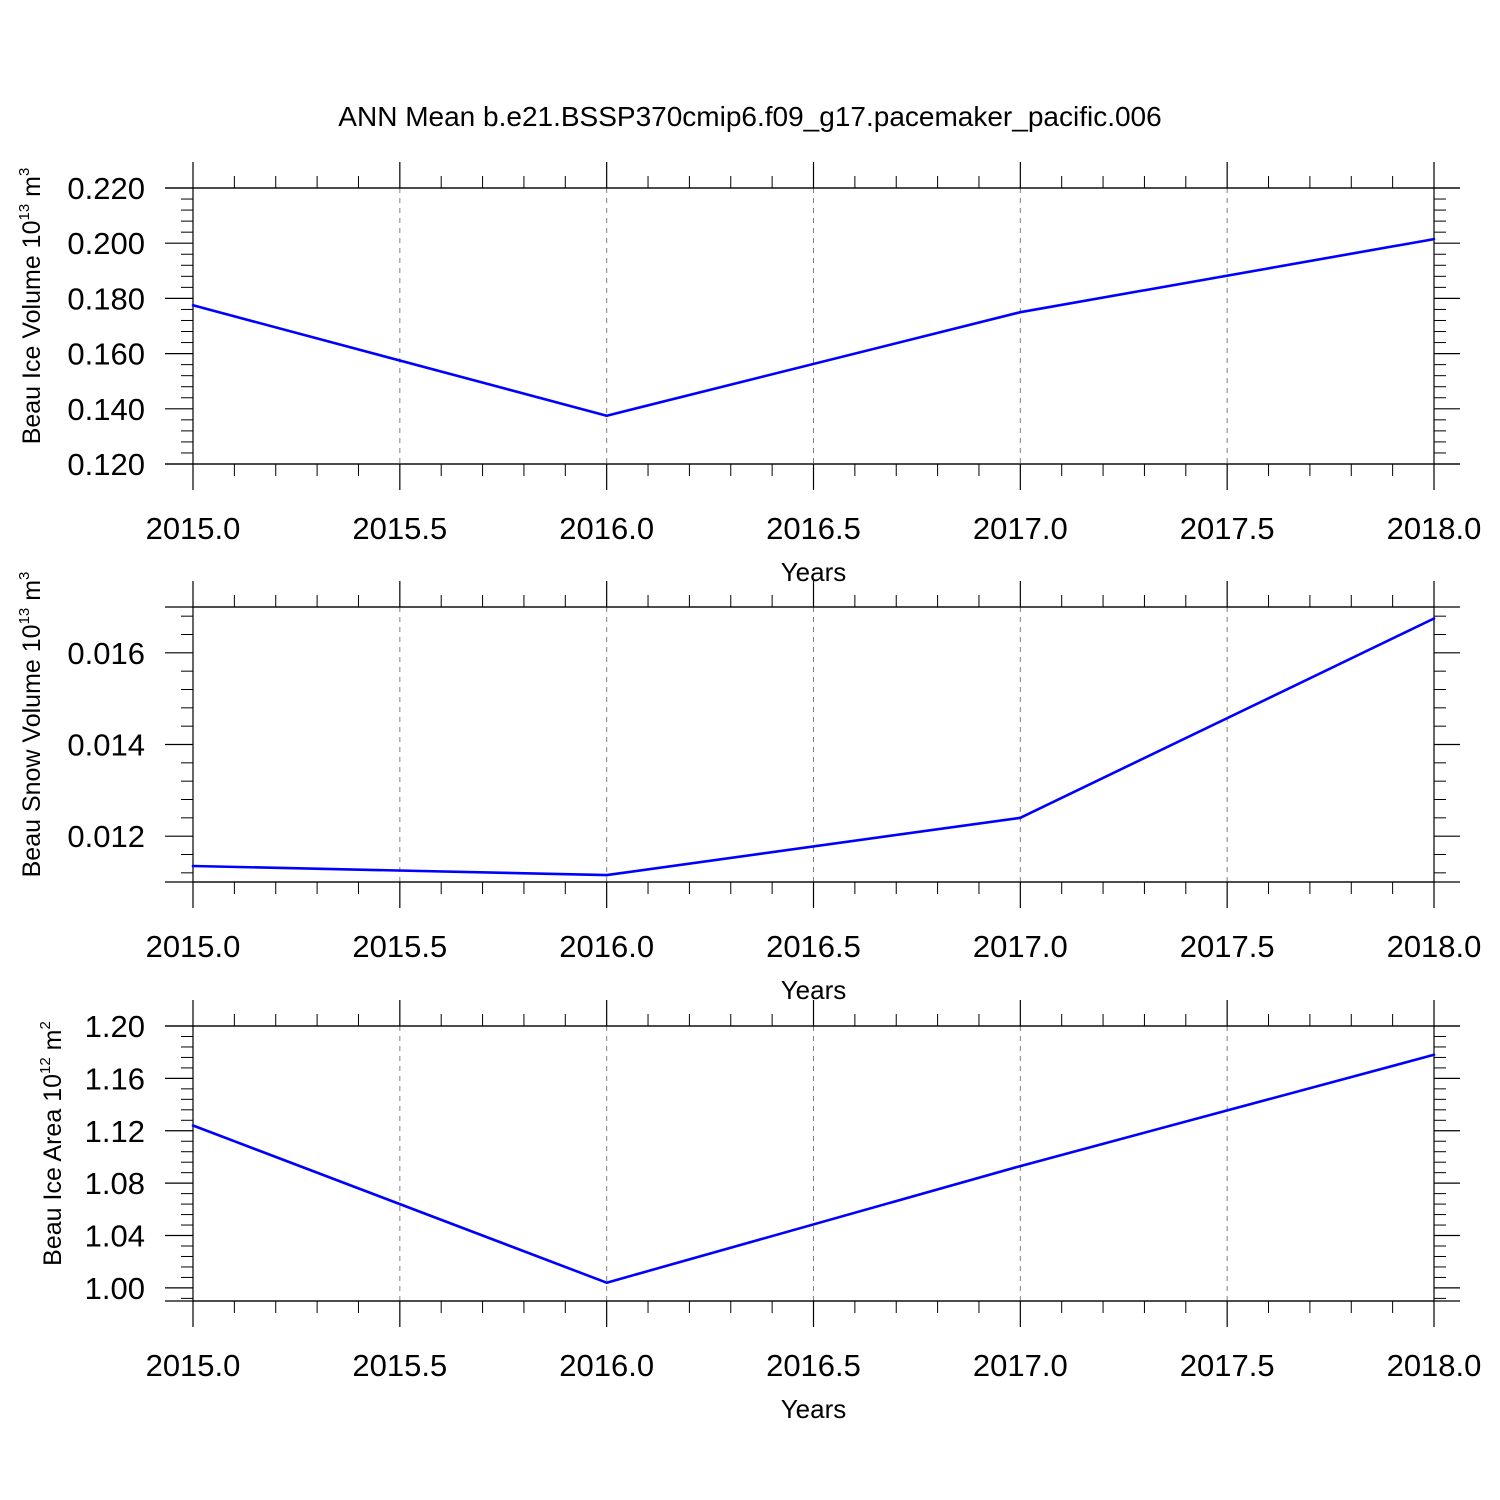 Image resolution: width=1500 pixels, height=1500 pixels. Describe the element at coordinates (115, 1026) in the screenshot. I see `y-tick-label: 1.20` at that location.